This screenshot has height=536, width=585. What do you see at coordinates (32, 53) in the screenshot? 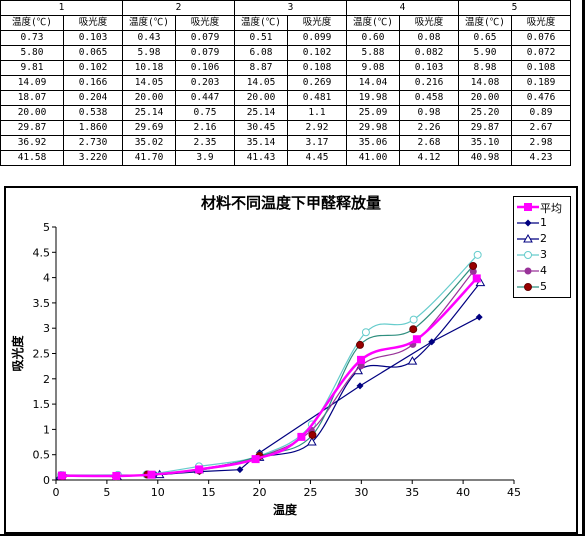
I see `table-cell: 5.80` at bounding box center [32, 53].